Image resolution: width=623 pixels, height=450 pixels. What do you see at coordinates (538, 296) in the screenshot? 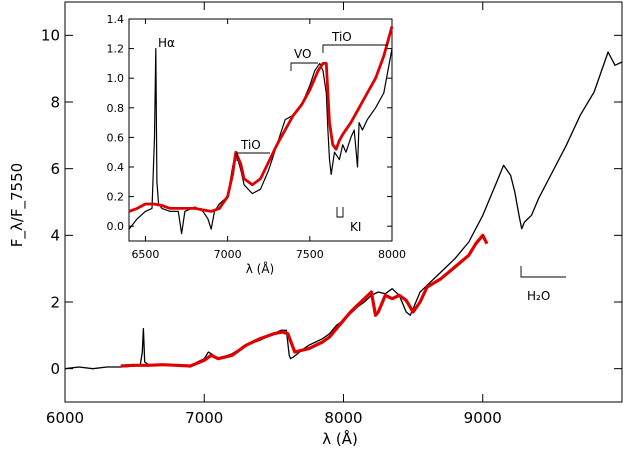
I see `h2o-label: H₂O` at bounding box center [538, 296].